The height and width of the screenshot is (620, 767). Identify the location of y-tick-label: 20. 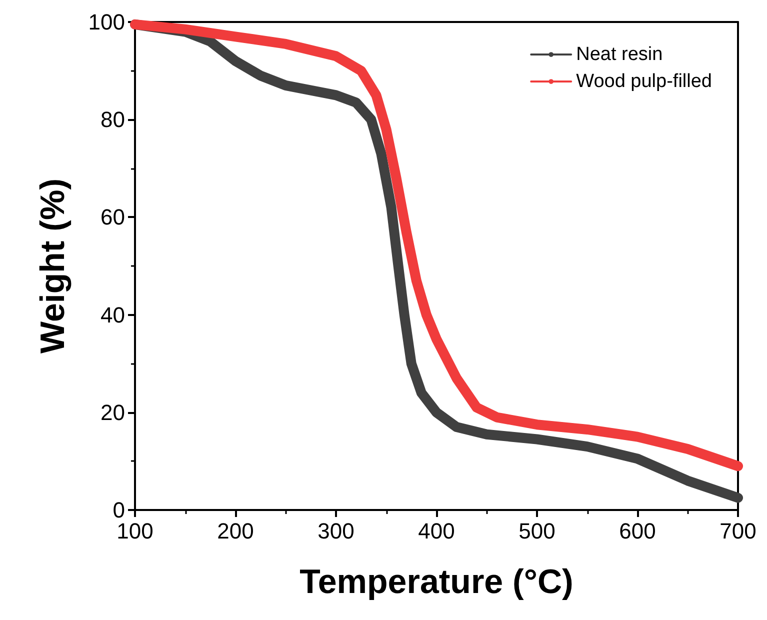
(112, 412).